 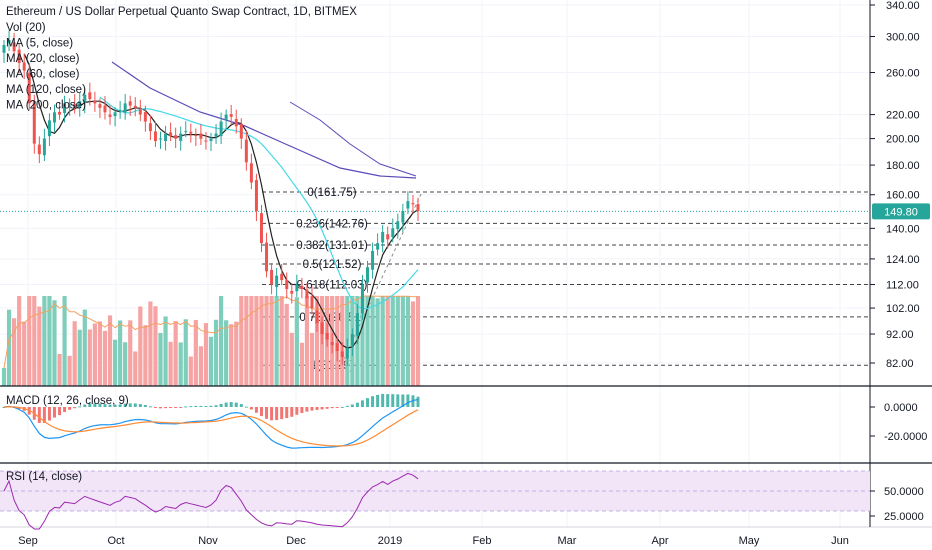 What do you see at coordinates (840, 541) in the screenshot?
I see `time-tick-label: Jun` at bounding box center [840, 541].